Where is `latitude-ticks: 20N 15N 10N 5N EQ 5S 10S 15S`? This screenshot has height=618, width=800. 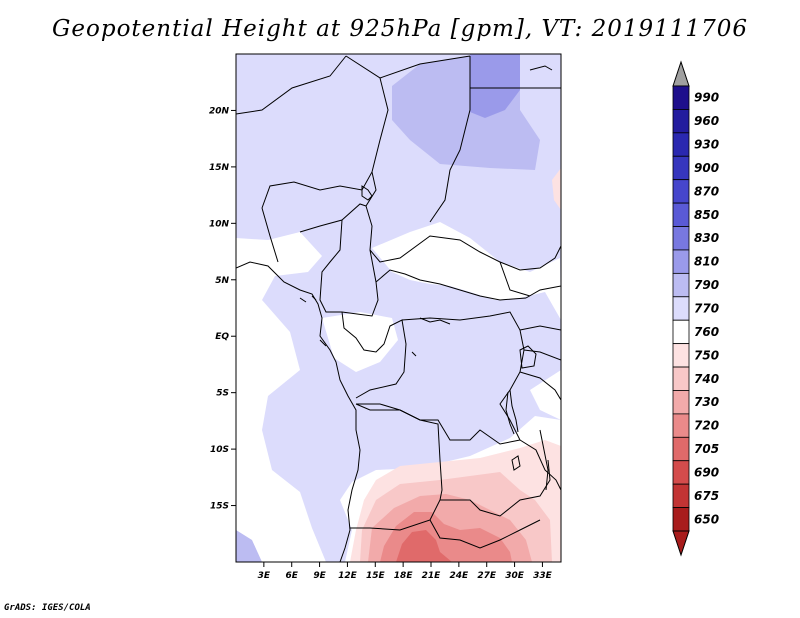 latitude-ticks: 20N 15N 10N 5N EQ 5S 10S 15S is located at coordinates (222, 309).